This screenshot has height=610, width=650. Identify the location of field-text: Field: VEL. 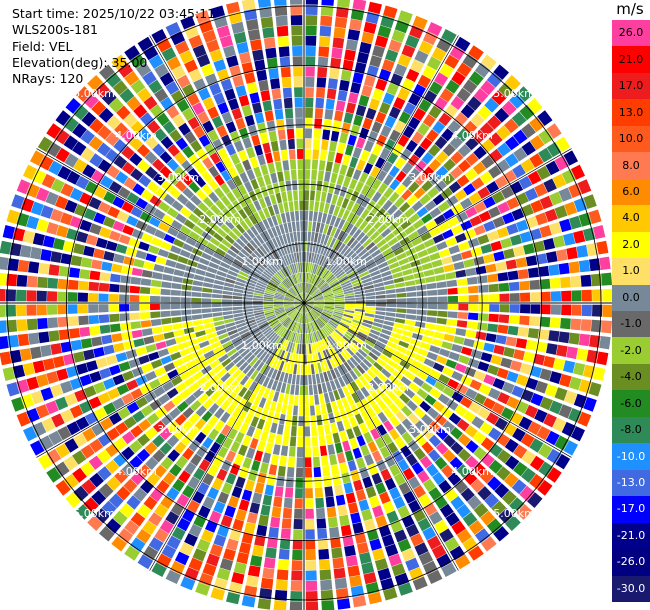
(42, 46).